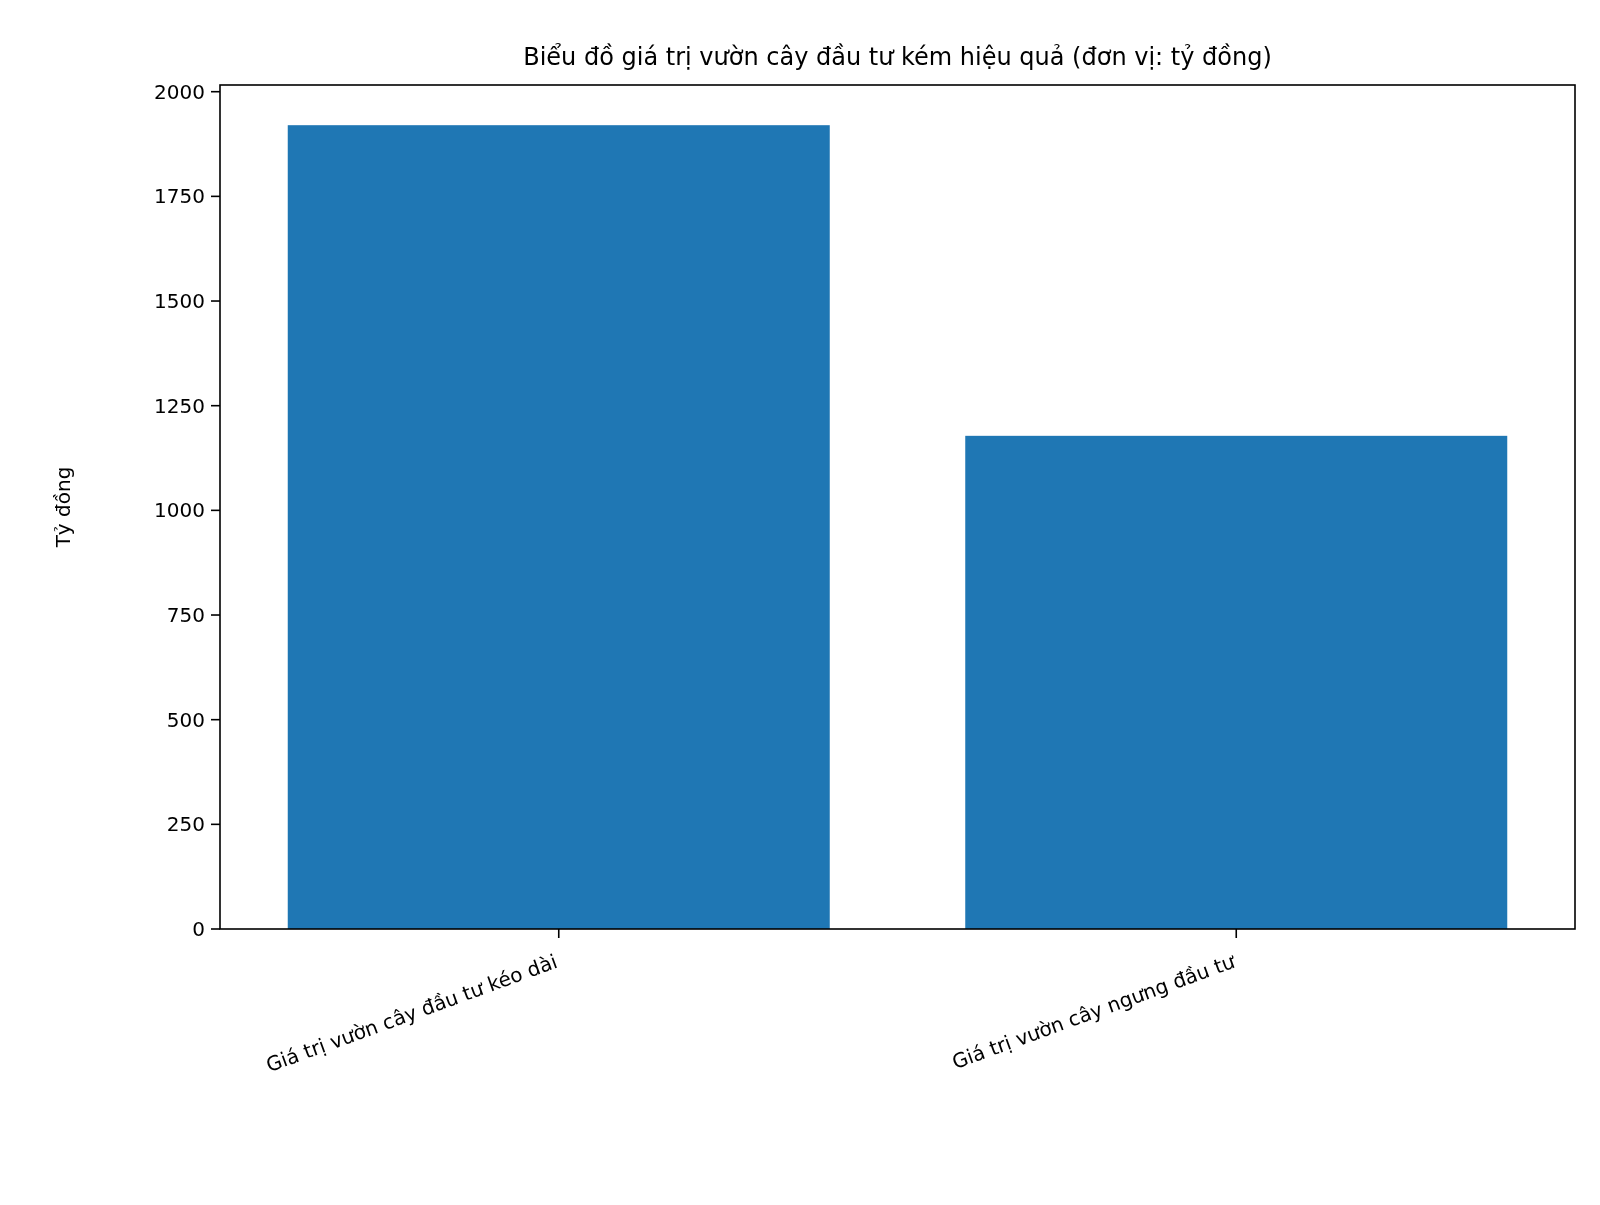  I want to click on y-tick-label: 1000, so click(179, 510).